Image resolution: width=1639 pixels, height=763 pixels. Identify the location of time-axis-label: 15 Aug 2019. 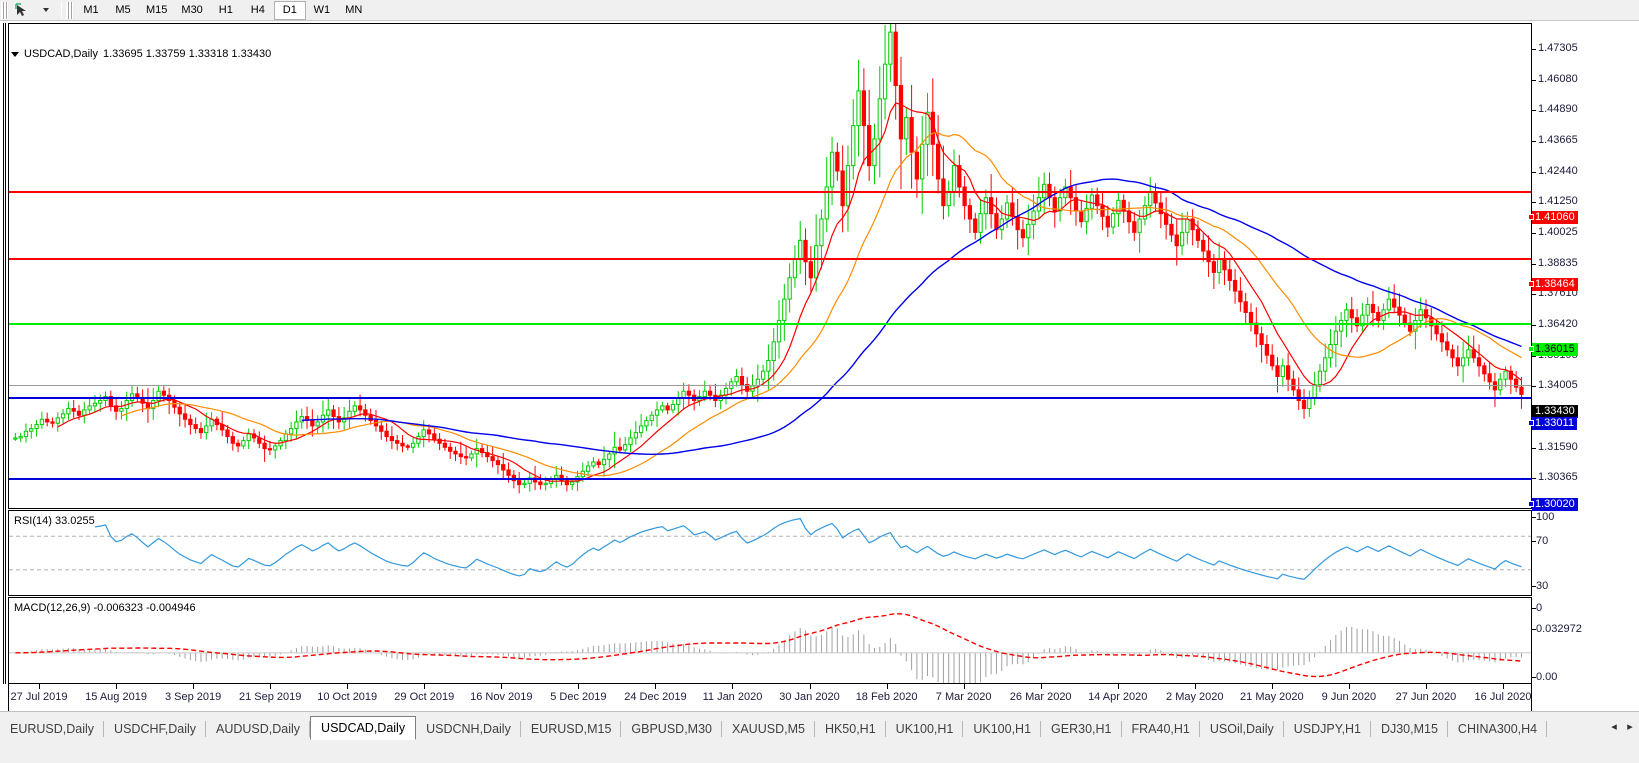
(116, 697).